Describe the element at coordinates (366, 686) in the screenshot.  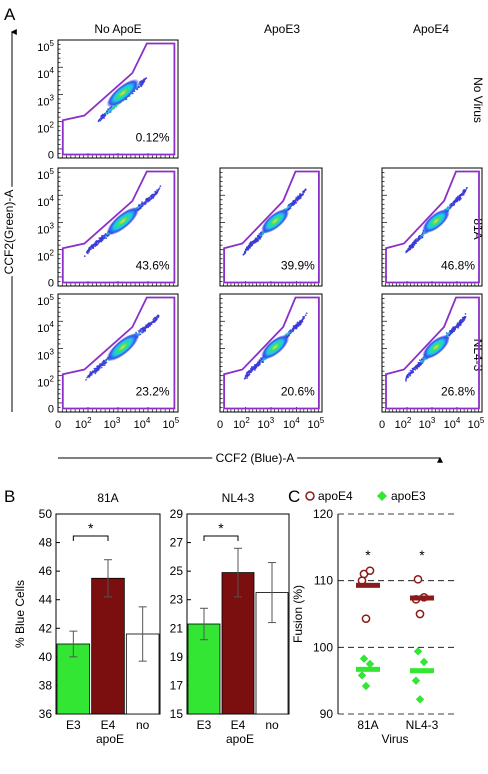
I see `apoe3-point` at that location.